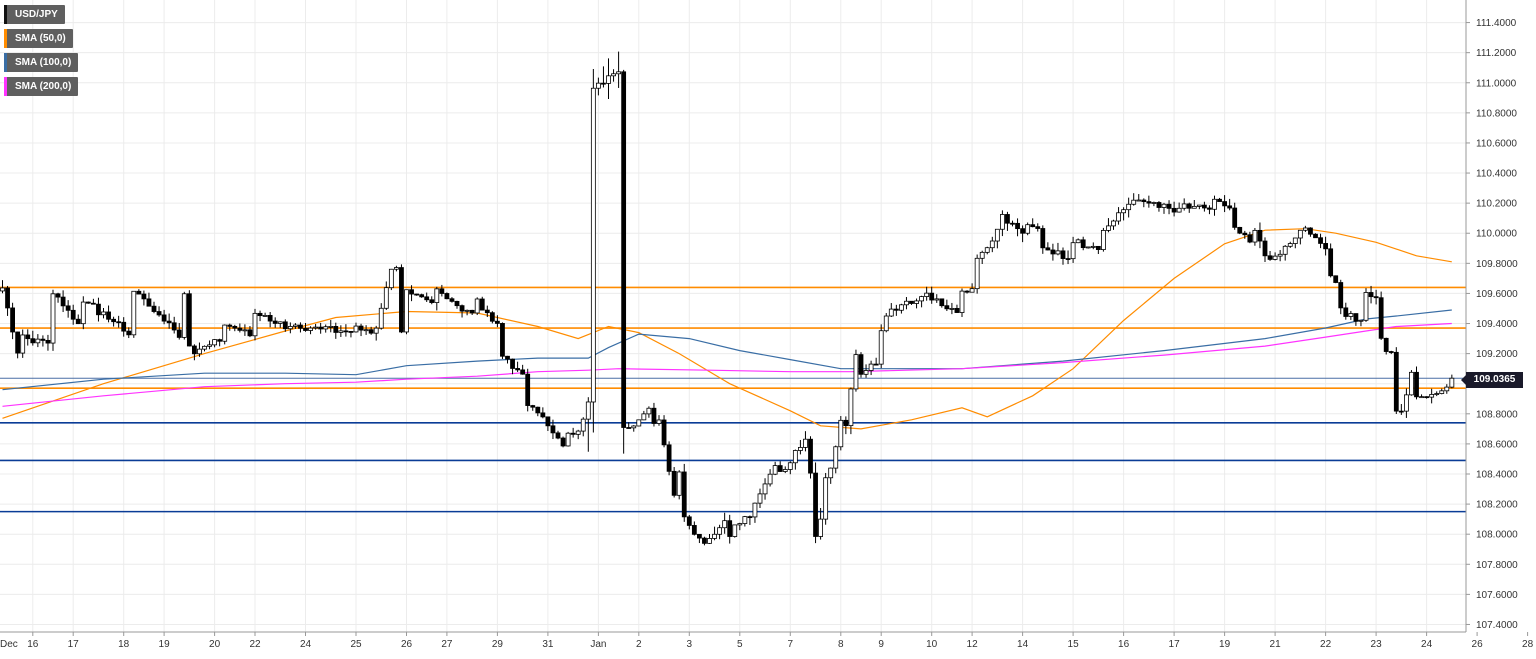 This screenshot has height=659, width=1536. I want to click on price-tick-label: 111.2000, so click(1496, 53).